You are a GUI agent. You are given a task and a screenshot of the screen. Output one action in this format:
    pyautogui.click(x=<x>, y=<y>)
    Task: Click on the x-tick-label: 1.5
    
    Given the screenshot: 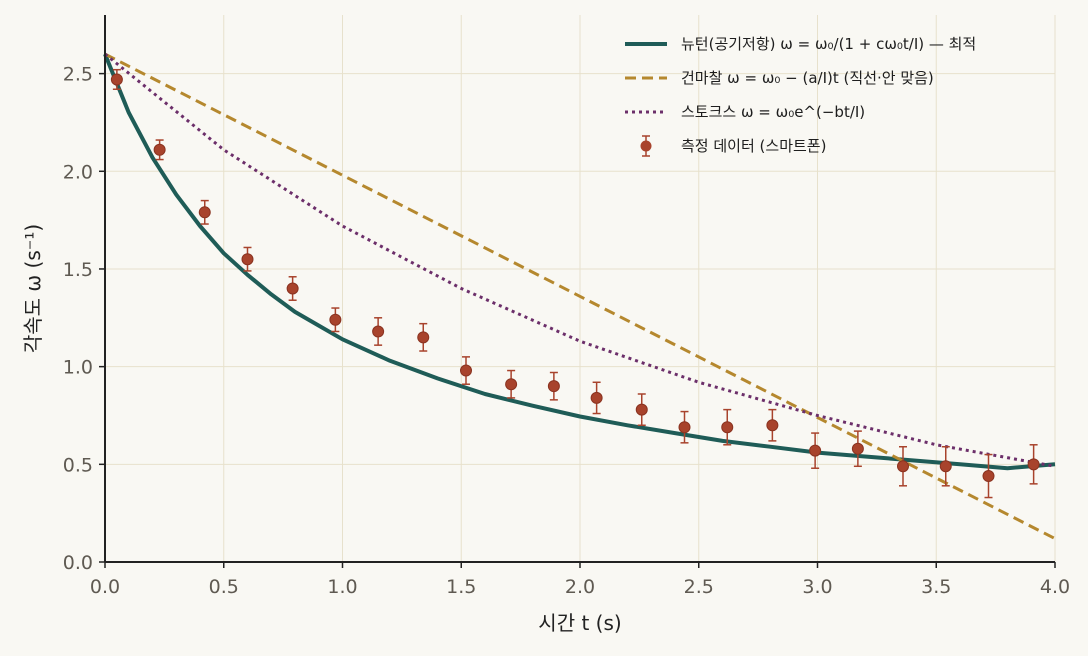 What is the action you would take?
    pyautogui.click(x=461, y=587)
    